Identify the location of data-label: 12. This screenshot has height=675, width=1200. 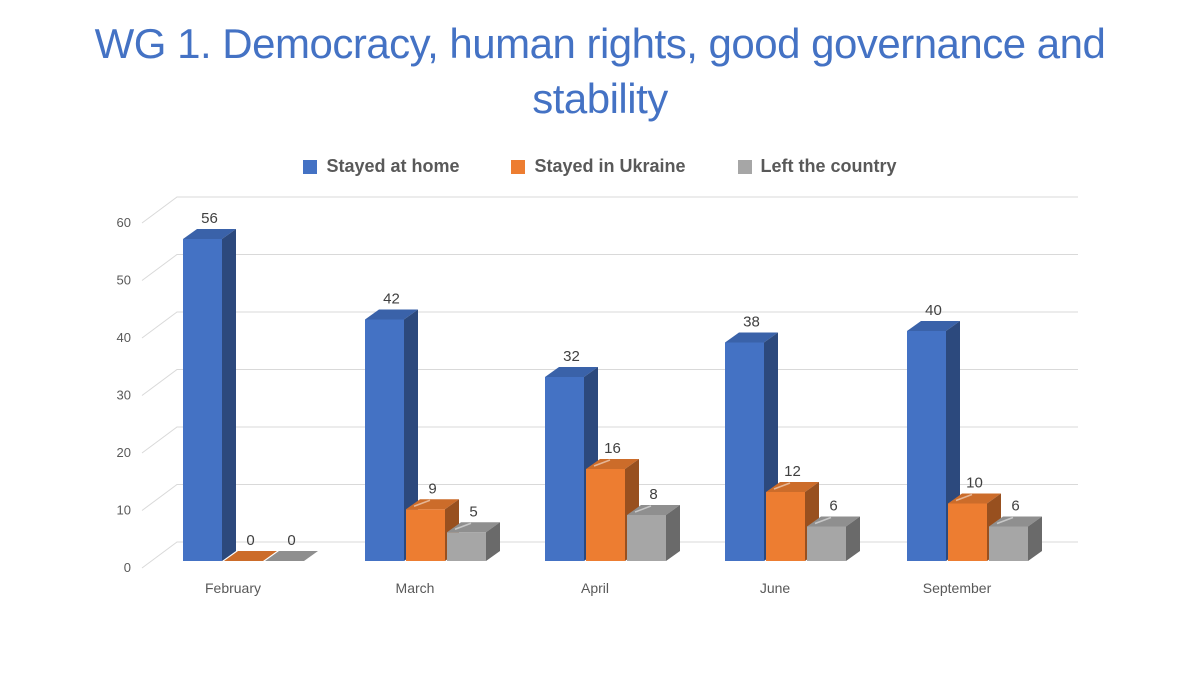
(792, 471).